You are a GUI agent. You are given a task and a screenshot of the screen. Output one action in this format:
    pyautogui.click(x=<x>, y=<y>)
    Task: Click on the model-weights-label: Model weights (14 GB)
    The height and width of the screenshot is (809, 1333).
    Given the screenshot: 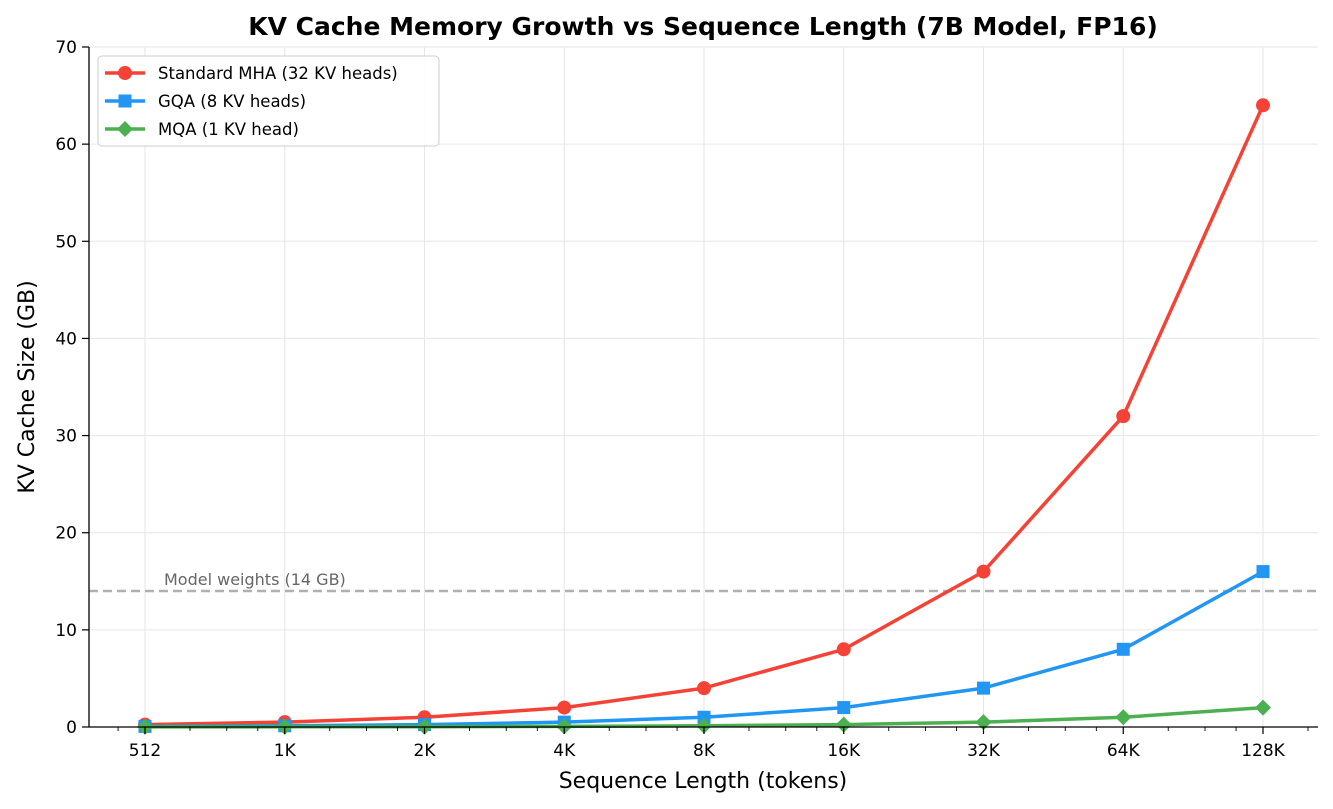 What is the action you would take?
    pyautogui.click(x=255, y=579)
    